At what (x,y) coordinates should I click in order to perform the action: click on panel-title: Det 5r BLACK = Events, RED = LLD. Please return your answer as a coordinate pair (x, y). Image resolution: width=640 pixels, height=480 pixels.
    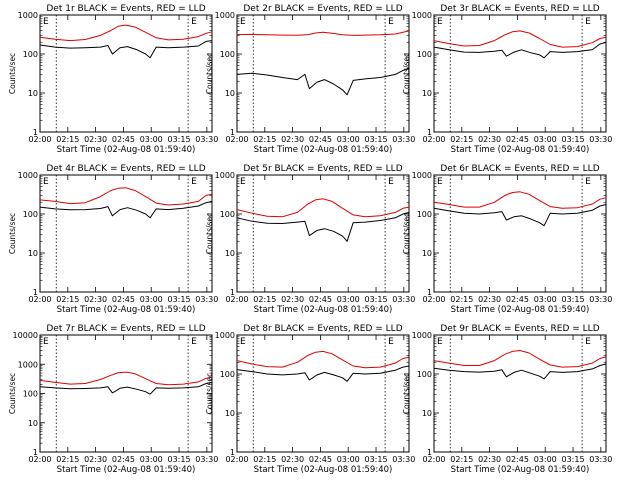
    Looking at the image, I should click on (322, 169).